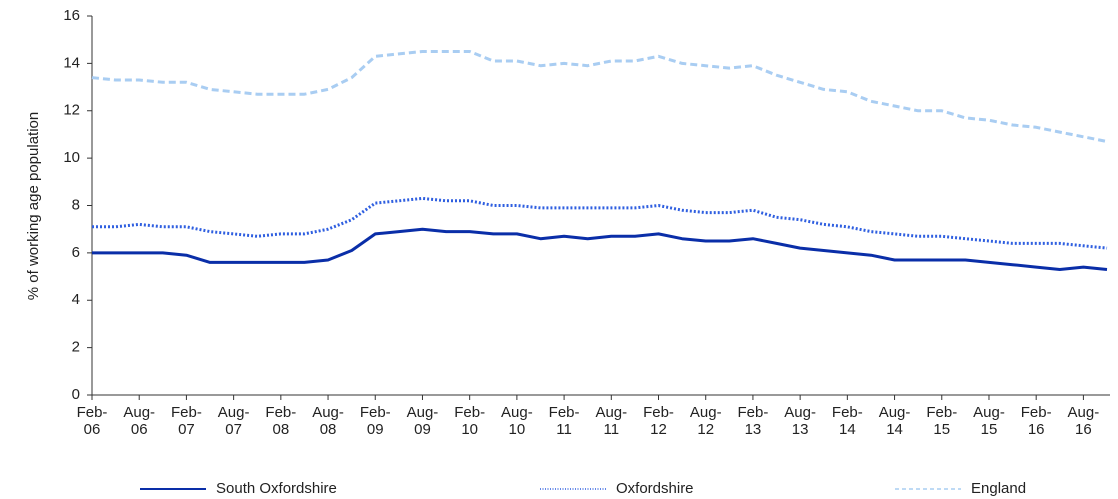  Describe the element at coordinates (422, 421) in the screenshot. I see `x-tick-label: Aug- 09` at that location.